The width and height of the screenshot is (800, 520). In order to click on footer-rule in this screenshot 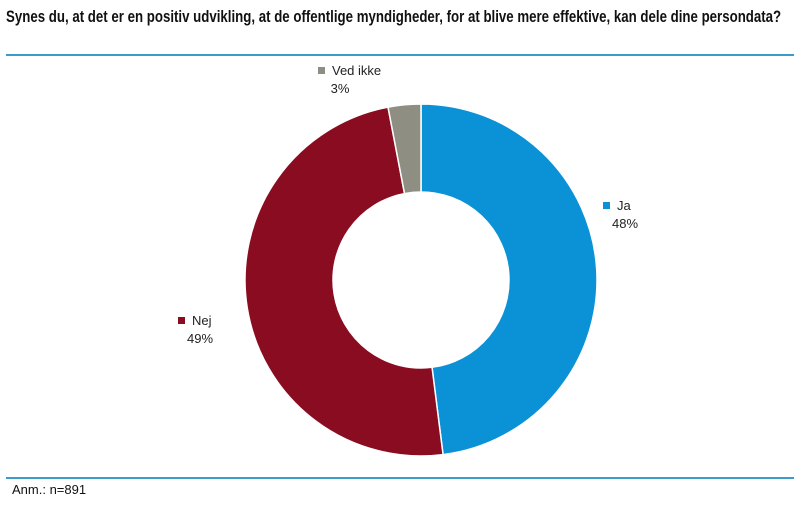, I will do `click(400, 478)`.